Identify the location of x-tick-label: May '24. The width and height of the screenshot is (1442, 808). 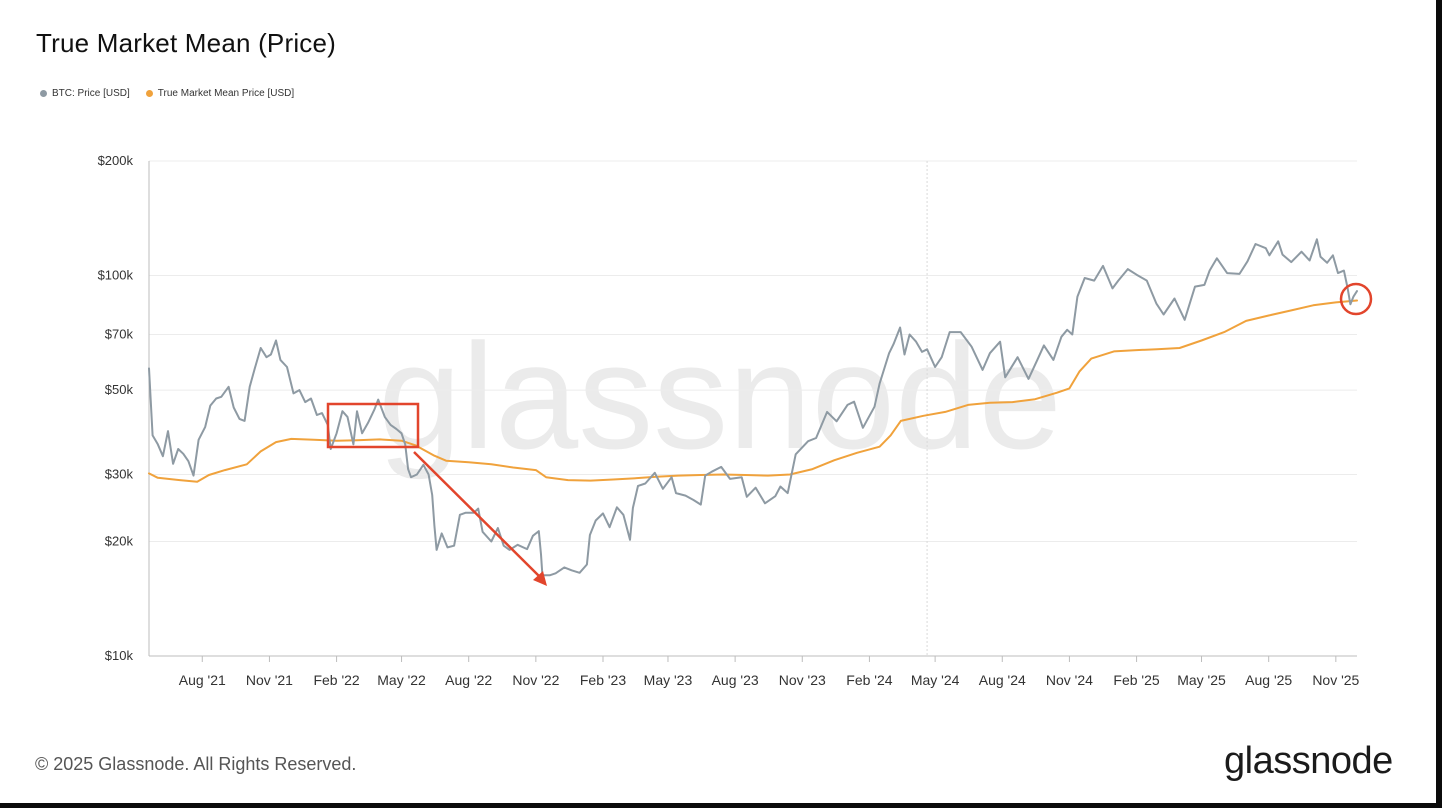
(935, 680).